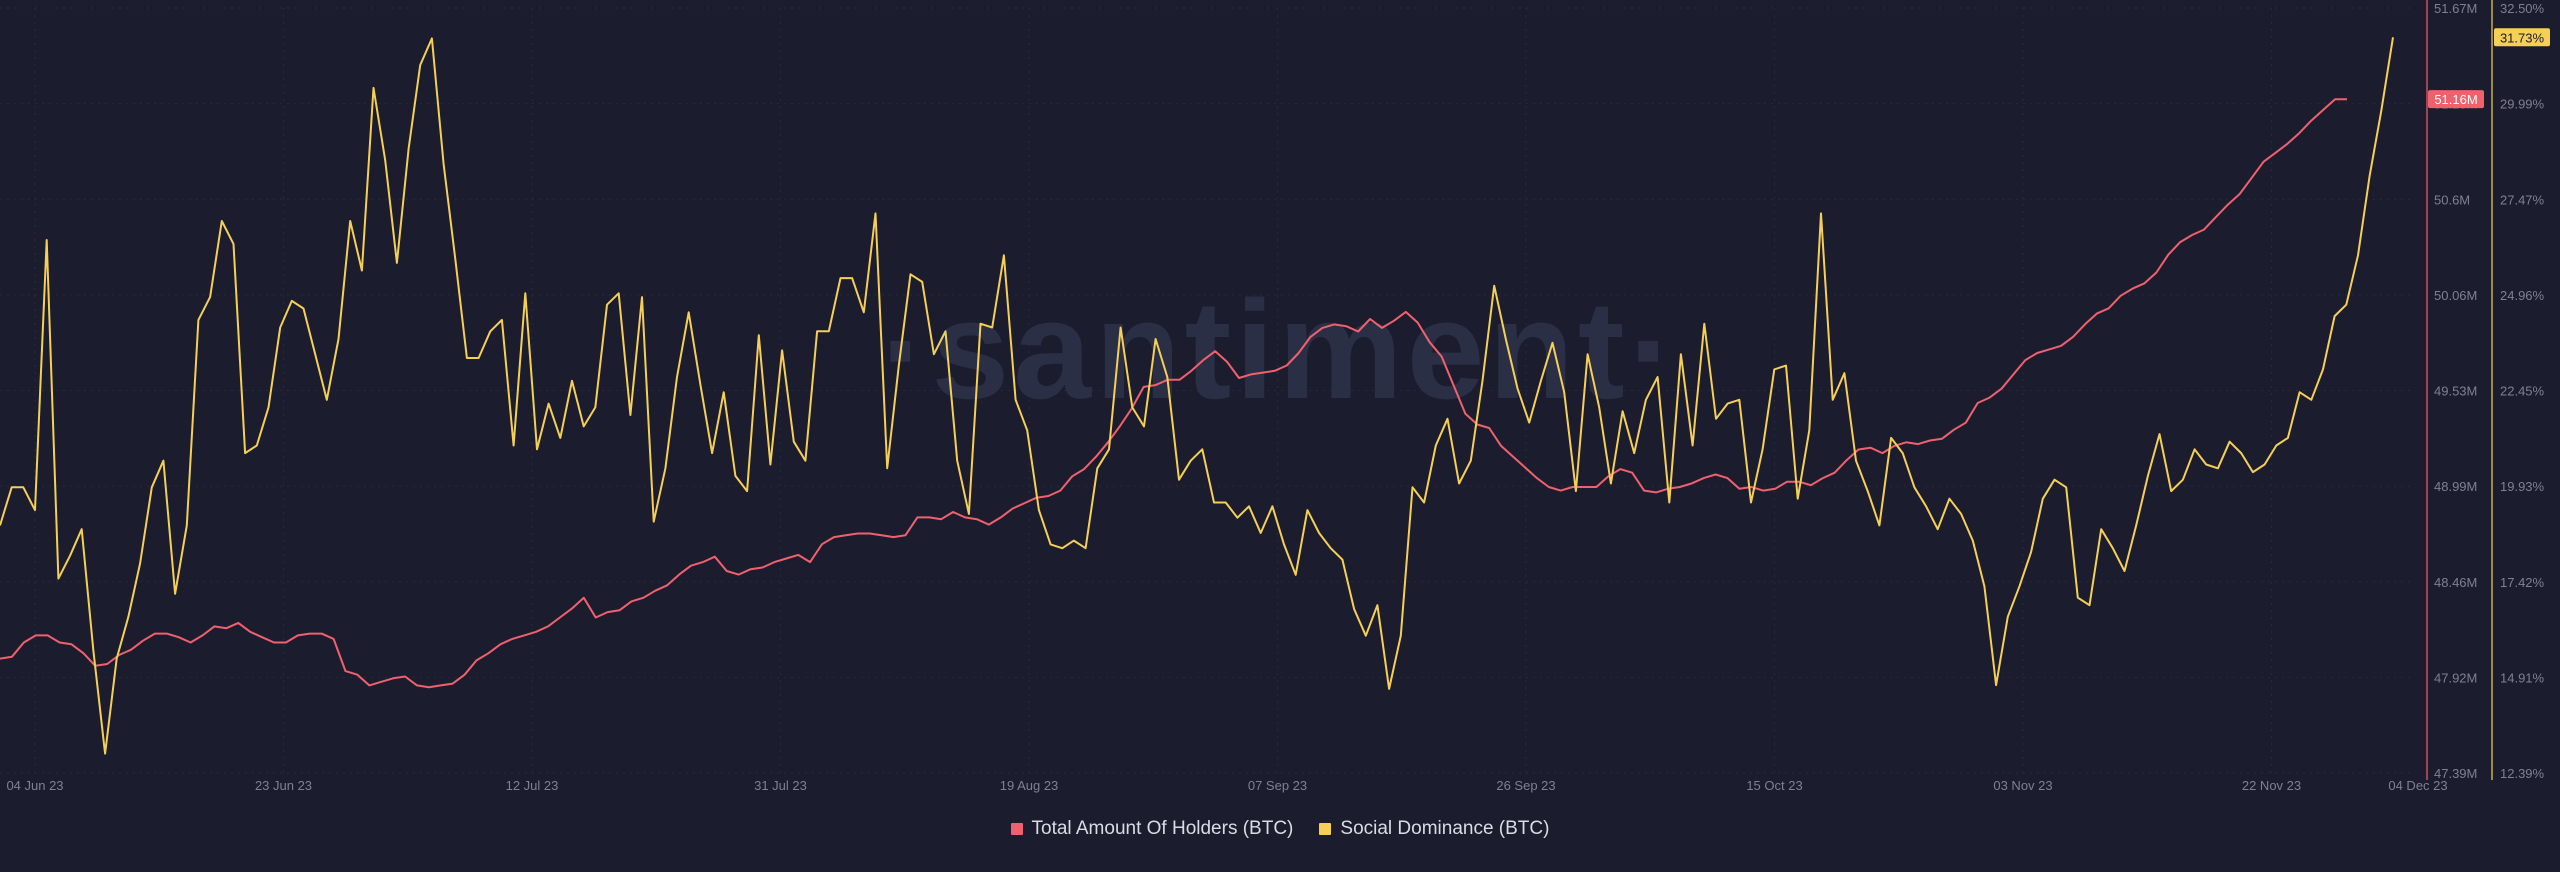 This screenshot has height=872, width=2560. I want to click on y-tick-label-holders: 48.99M, so click(2455, 486).